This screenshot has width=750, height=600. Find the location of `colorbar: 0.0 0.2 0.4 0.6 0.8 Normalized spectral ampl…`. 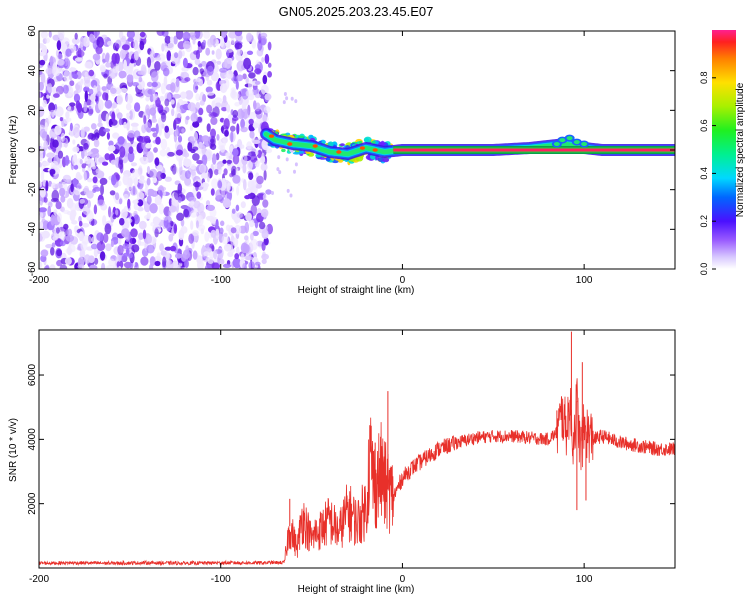

colorbar: 0.0 0.2 0.4 0.6 0.8 Normalized spectral ampl… is located at coordinates (722, 152).